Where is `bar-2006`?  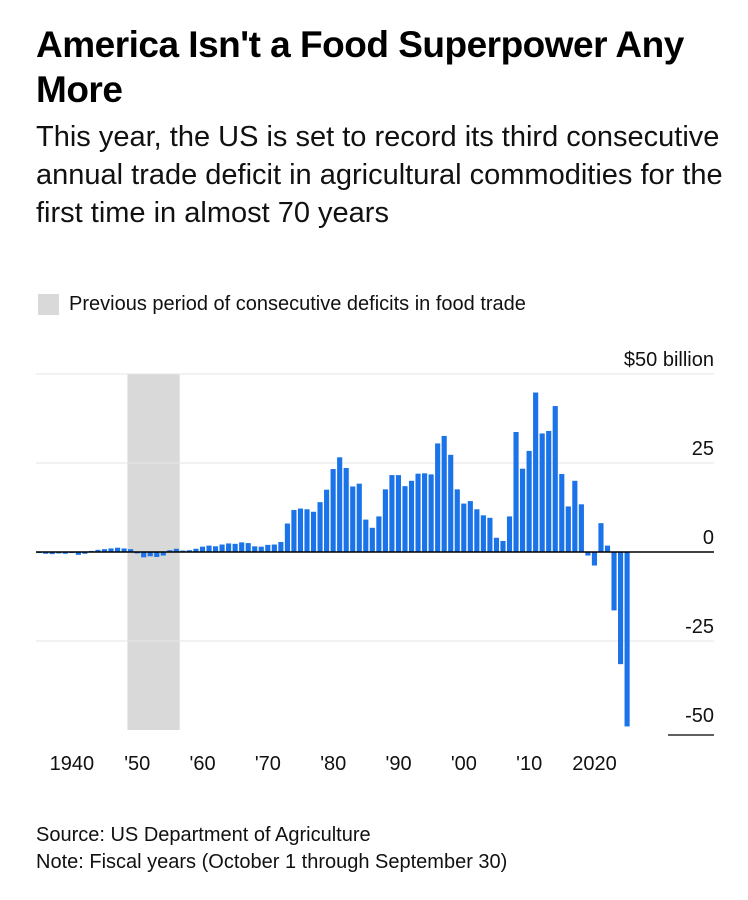
bar-2006 is located at coordinates (503, 546).